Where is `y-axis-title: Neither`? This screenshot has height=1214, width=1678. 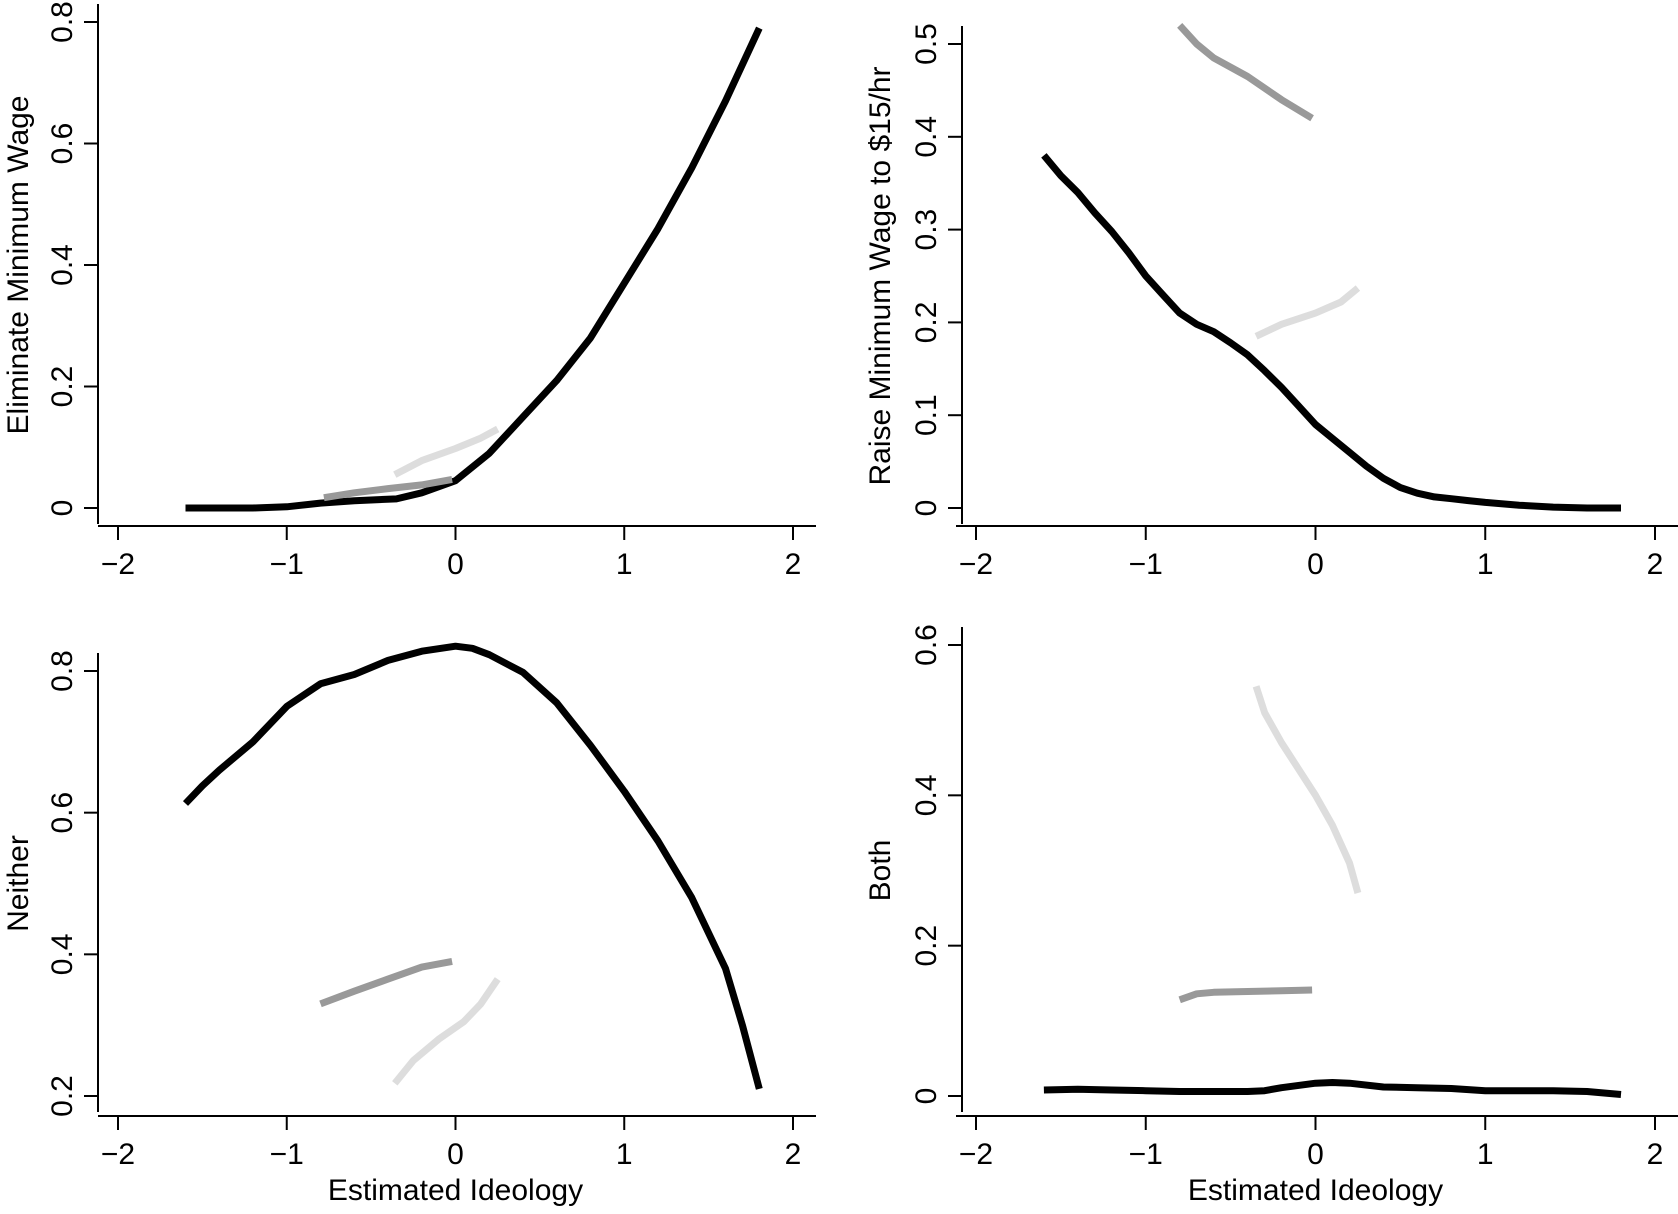
y-axis-title: Neither is located at coordinates (18, 883).